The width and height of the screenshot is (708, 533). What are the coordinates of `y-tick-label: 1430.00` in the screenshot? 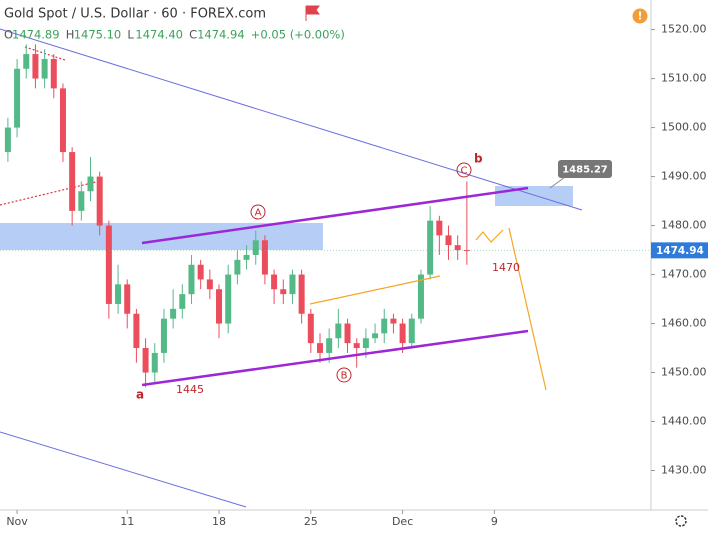 It's located at (684, 470).